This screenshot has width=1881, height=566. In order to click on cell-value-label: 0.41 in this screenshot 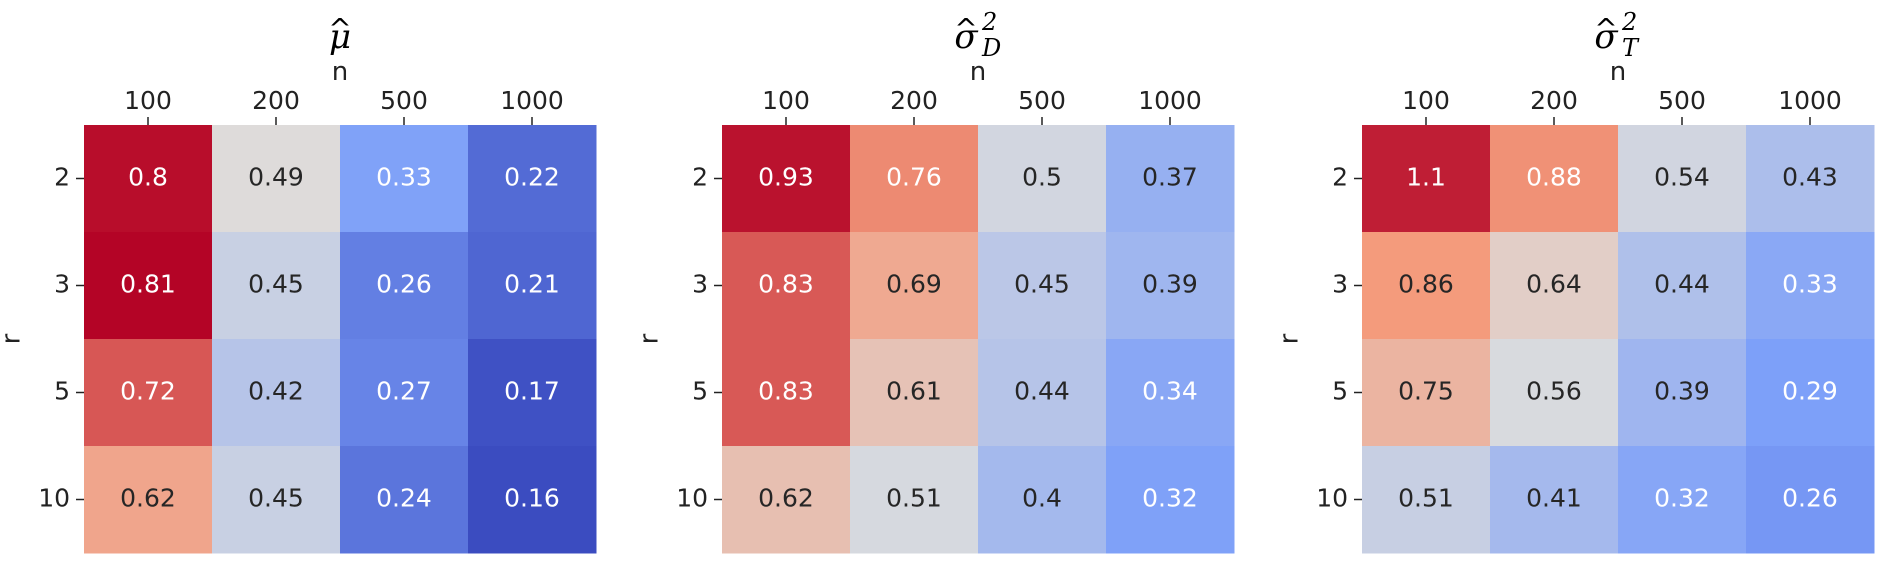, I will do `click(1554, 498)`.